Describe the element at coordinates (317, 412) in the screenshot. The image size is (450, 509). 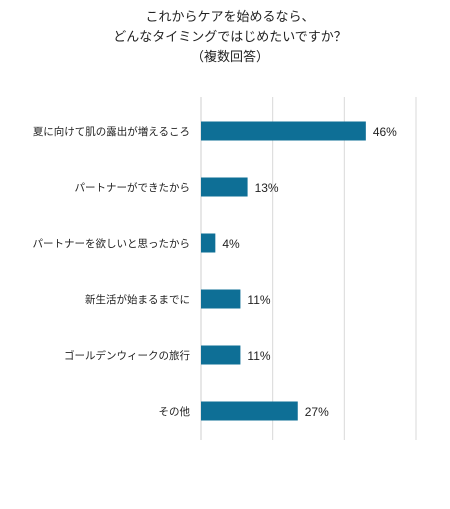
I see `value-label: 27%` at that location.